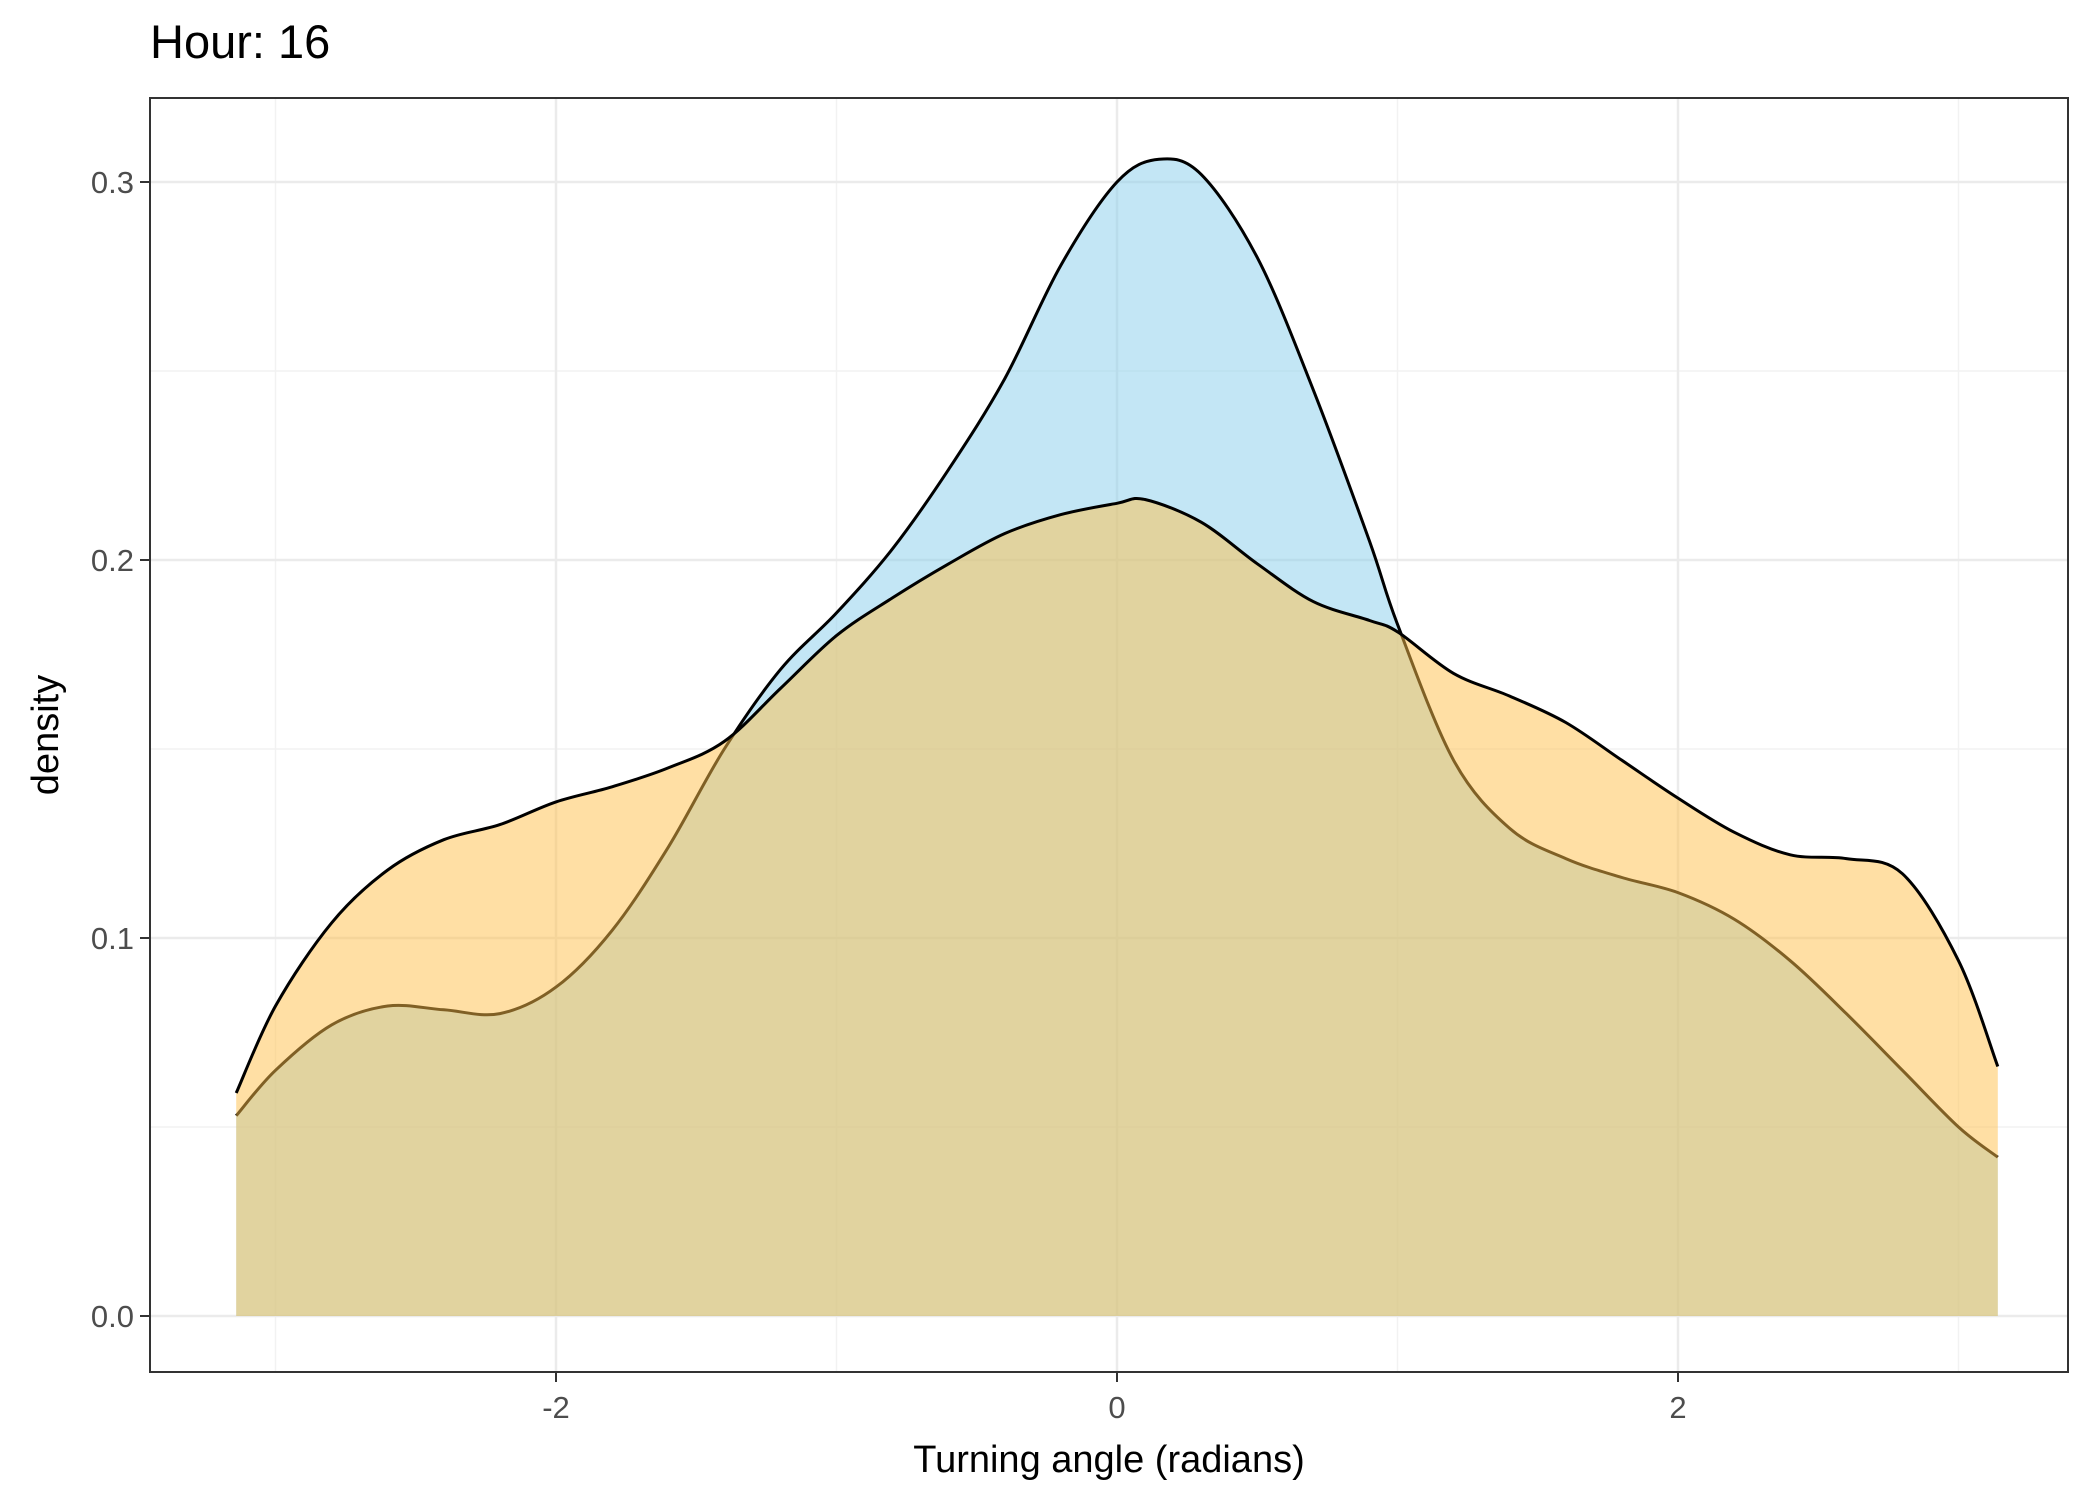 The image size is (2100, 1500). Describe the element at coordinates (1677, 1407) in the screenshot. I see `x-tick-label: 2` at that location.